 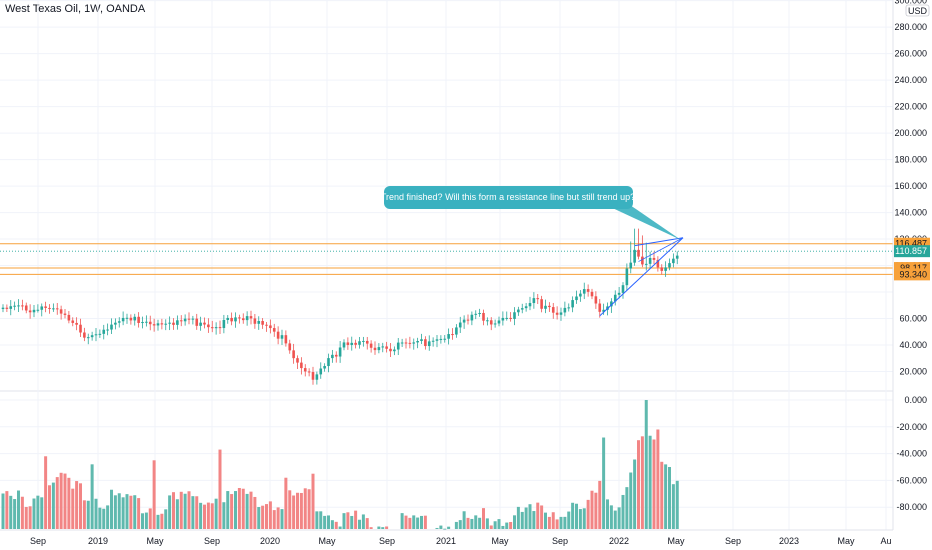 What do you see at coordinates (911, 244) in the screenshot?
I see `price-tag-label: 116.487` at bounding box center [911, 244].